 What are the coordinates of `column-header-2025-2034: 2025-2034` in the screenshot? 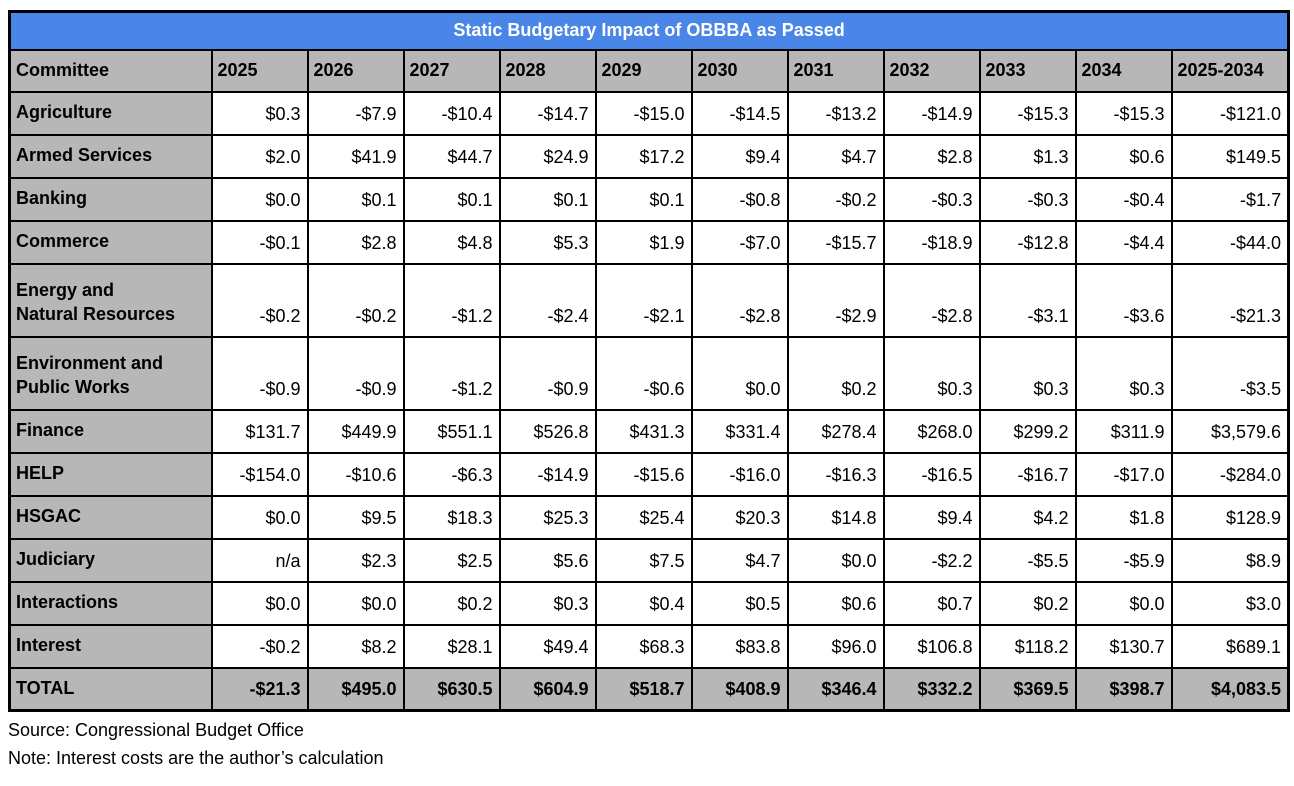 It's located at (1230, 70).